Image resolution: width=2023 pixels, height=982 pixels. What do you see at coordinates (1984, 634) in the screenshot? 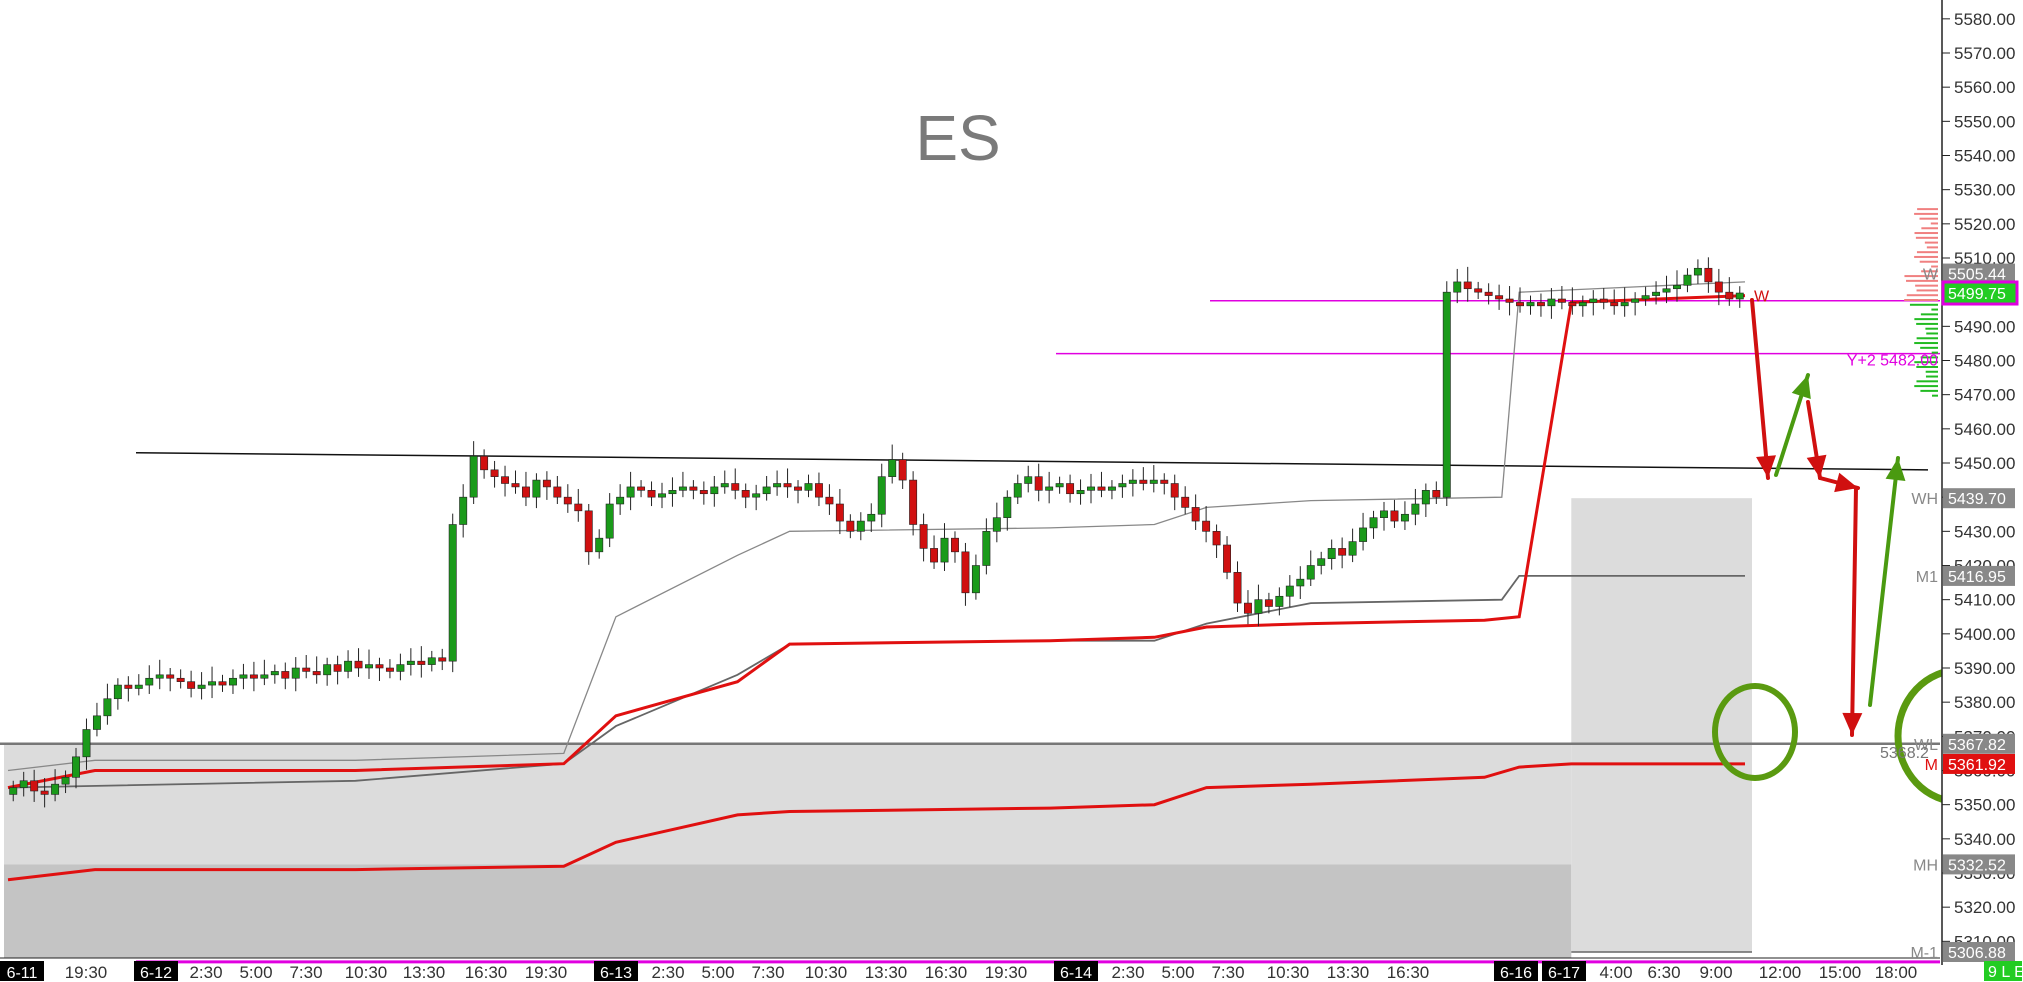
I see `y-tick-label: 5400.00` at bounding box center [1984, 634].